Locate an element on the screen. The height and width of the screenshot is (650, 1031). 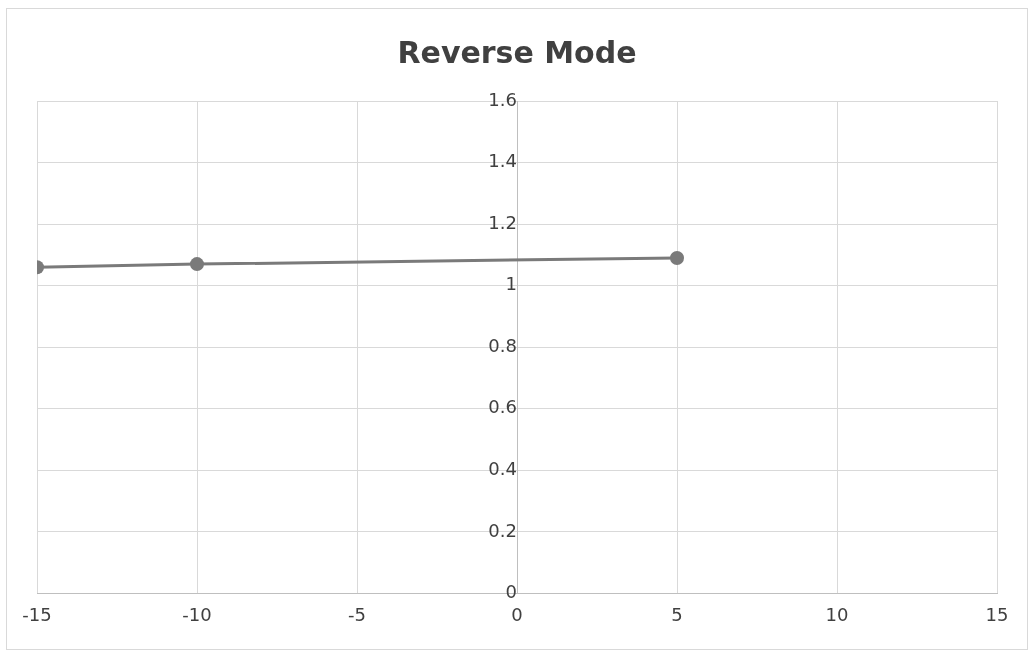
y-tick-label: 0.6 is located at coordinates (502, 407).